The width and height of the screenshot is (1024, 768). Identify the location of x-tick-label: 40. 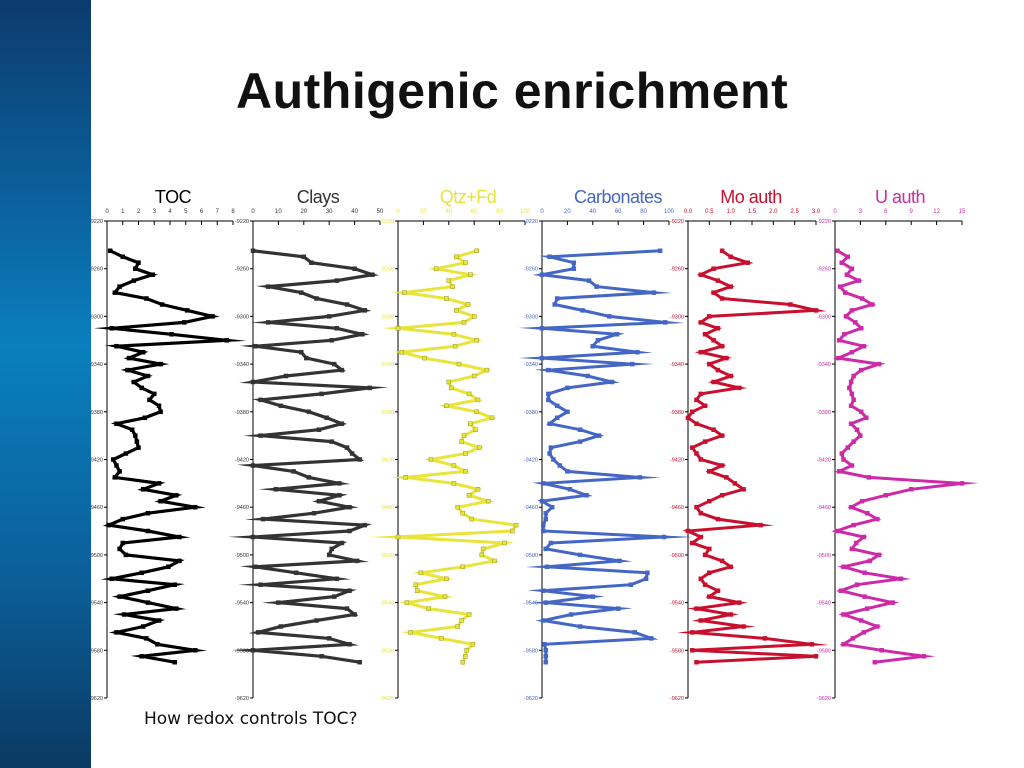
(354, 212).